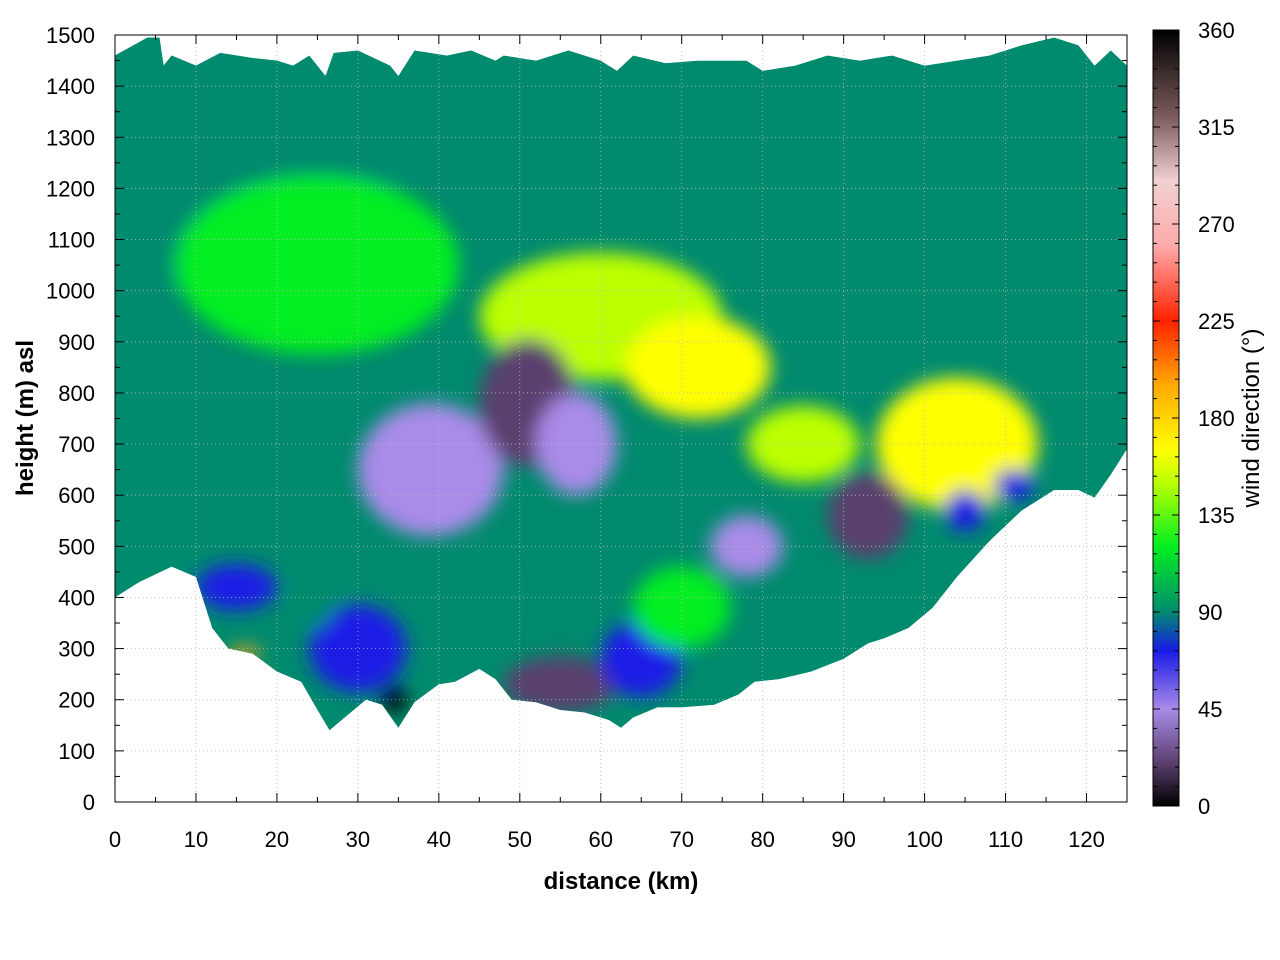 This screenshot has height=960, width=1280. I want to click on y-tick-label: 100, so click(76, 751).